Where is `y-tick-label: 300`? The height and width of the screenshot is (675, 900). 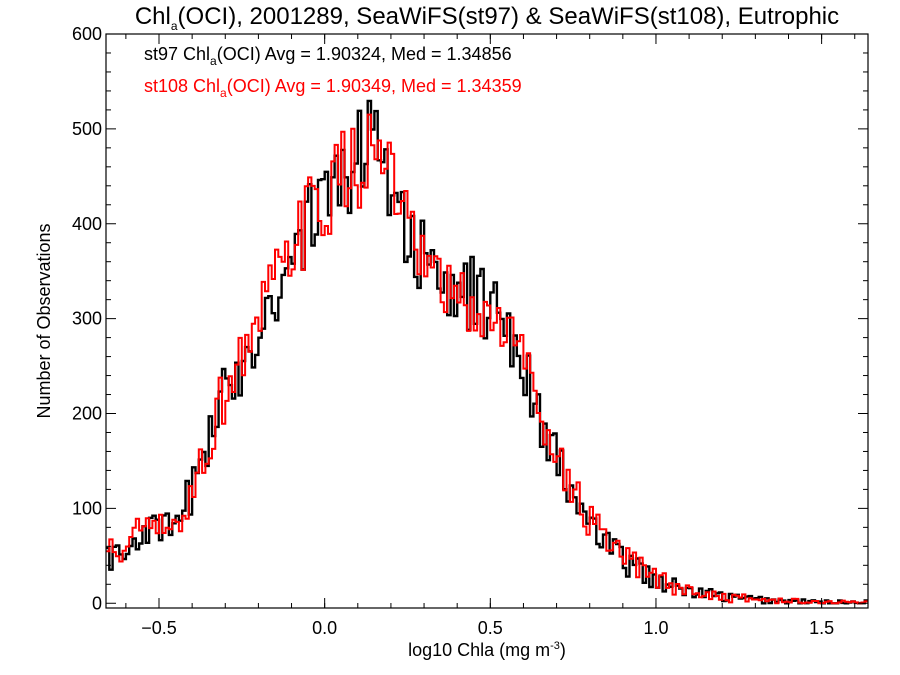 y-tick-label: 300 is located at coordinates (87, 319).